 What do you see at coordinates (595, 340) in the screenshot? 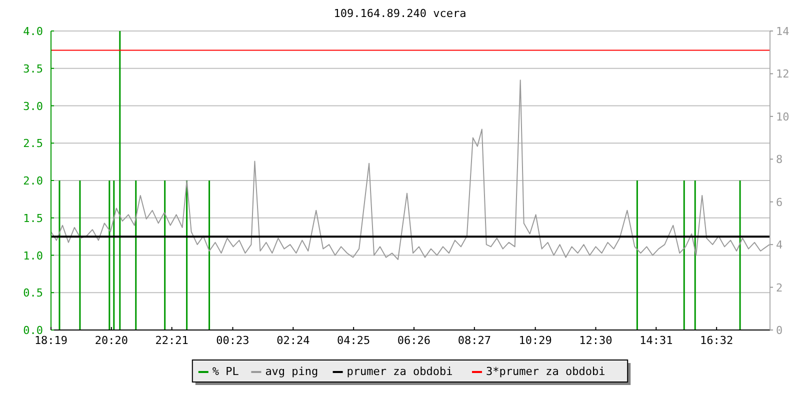
I see `x-tick-label: 12:30` at bounding box center [595, 340].